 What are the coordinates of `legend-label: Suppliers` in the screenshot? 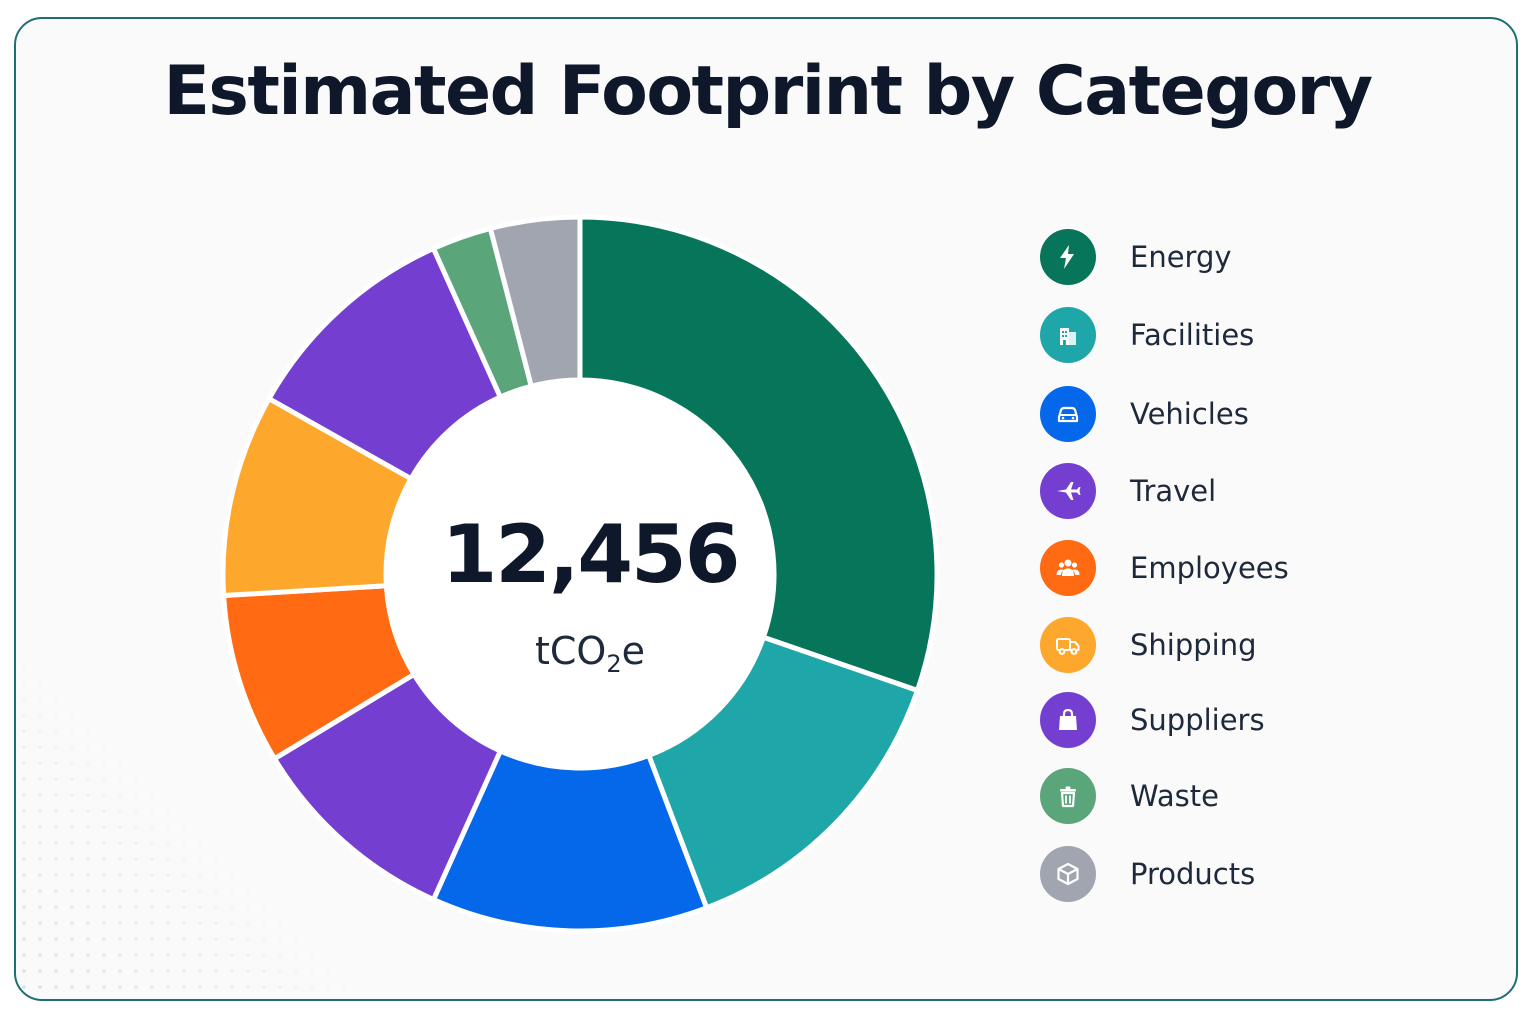 It's located at (1197, 720).